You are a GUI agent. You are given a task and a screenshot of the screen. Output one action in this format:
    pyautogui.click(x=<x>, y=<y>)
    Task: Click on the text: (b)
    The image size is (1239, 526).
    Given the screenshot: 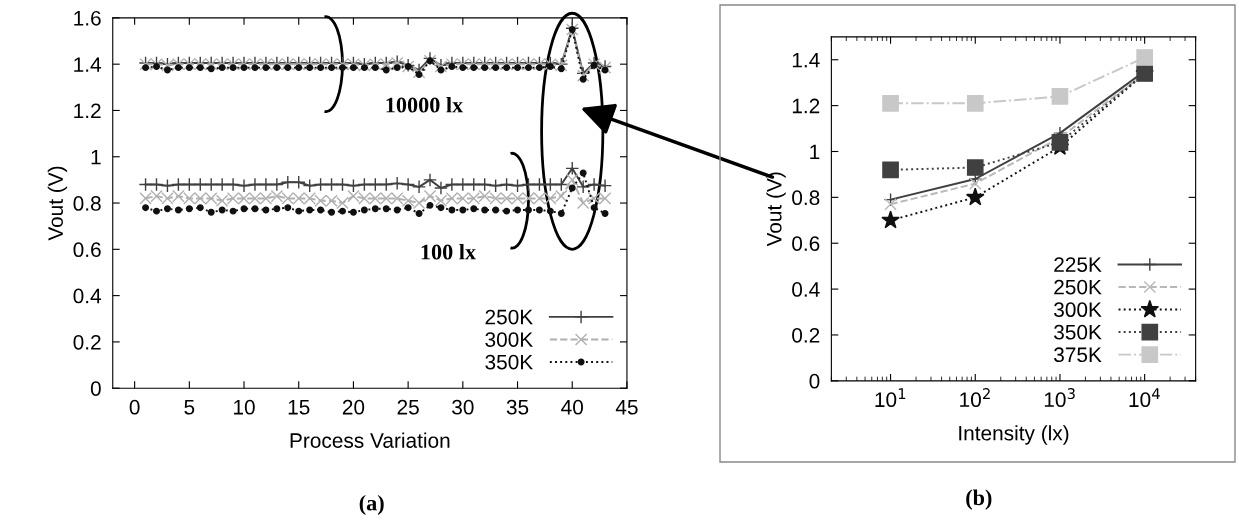 What is the action you would take?
    pyautogui.click(x=979, y=499)
    